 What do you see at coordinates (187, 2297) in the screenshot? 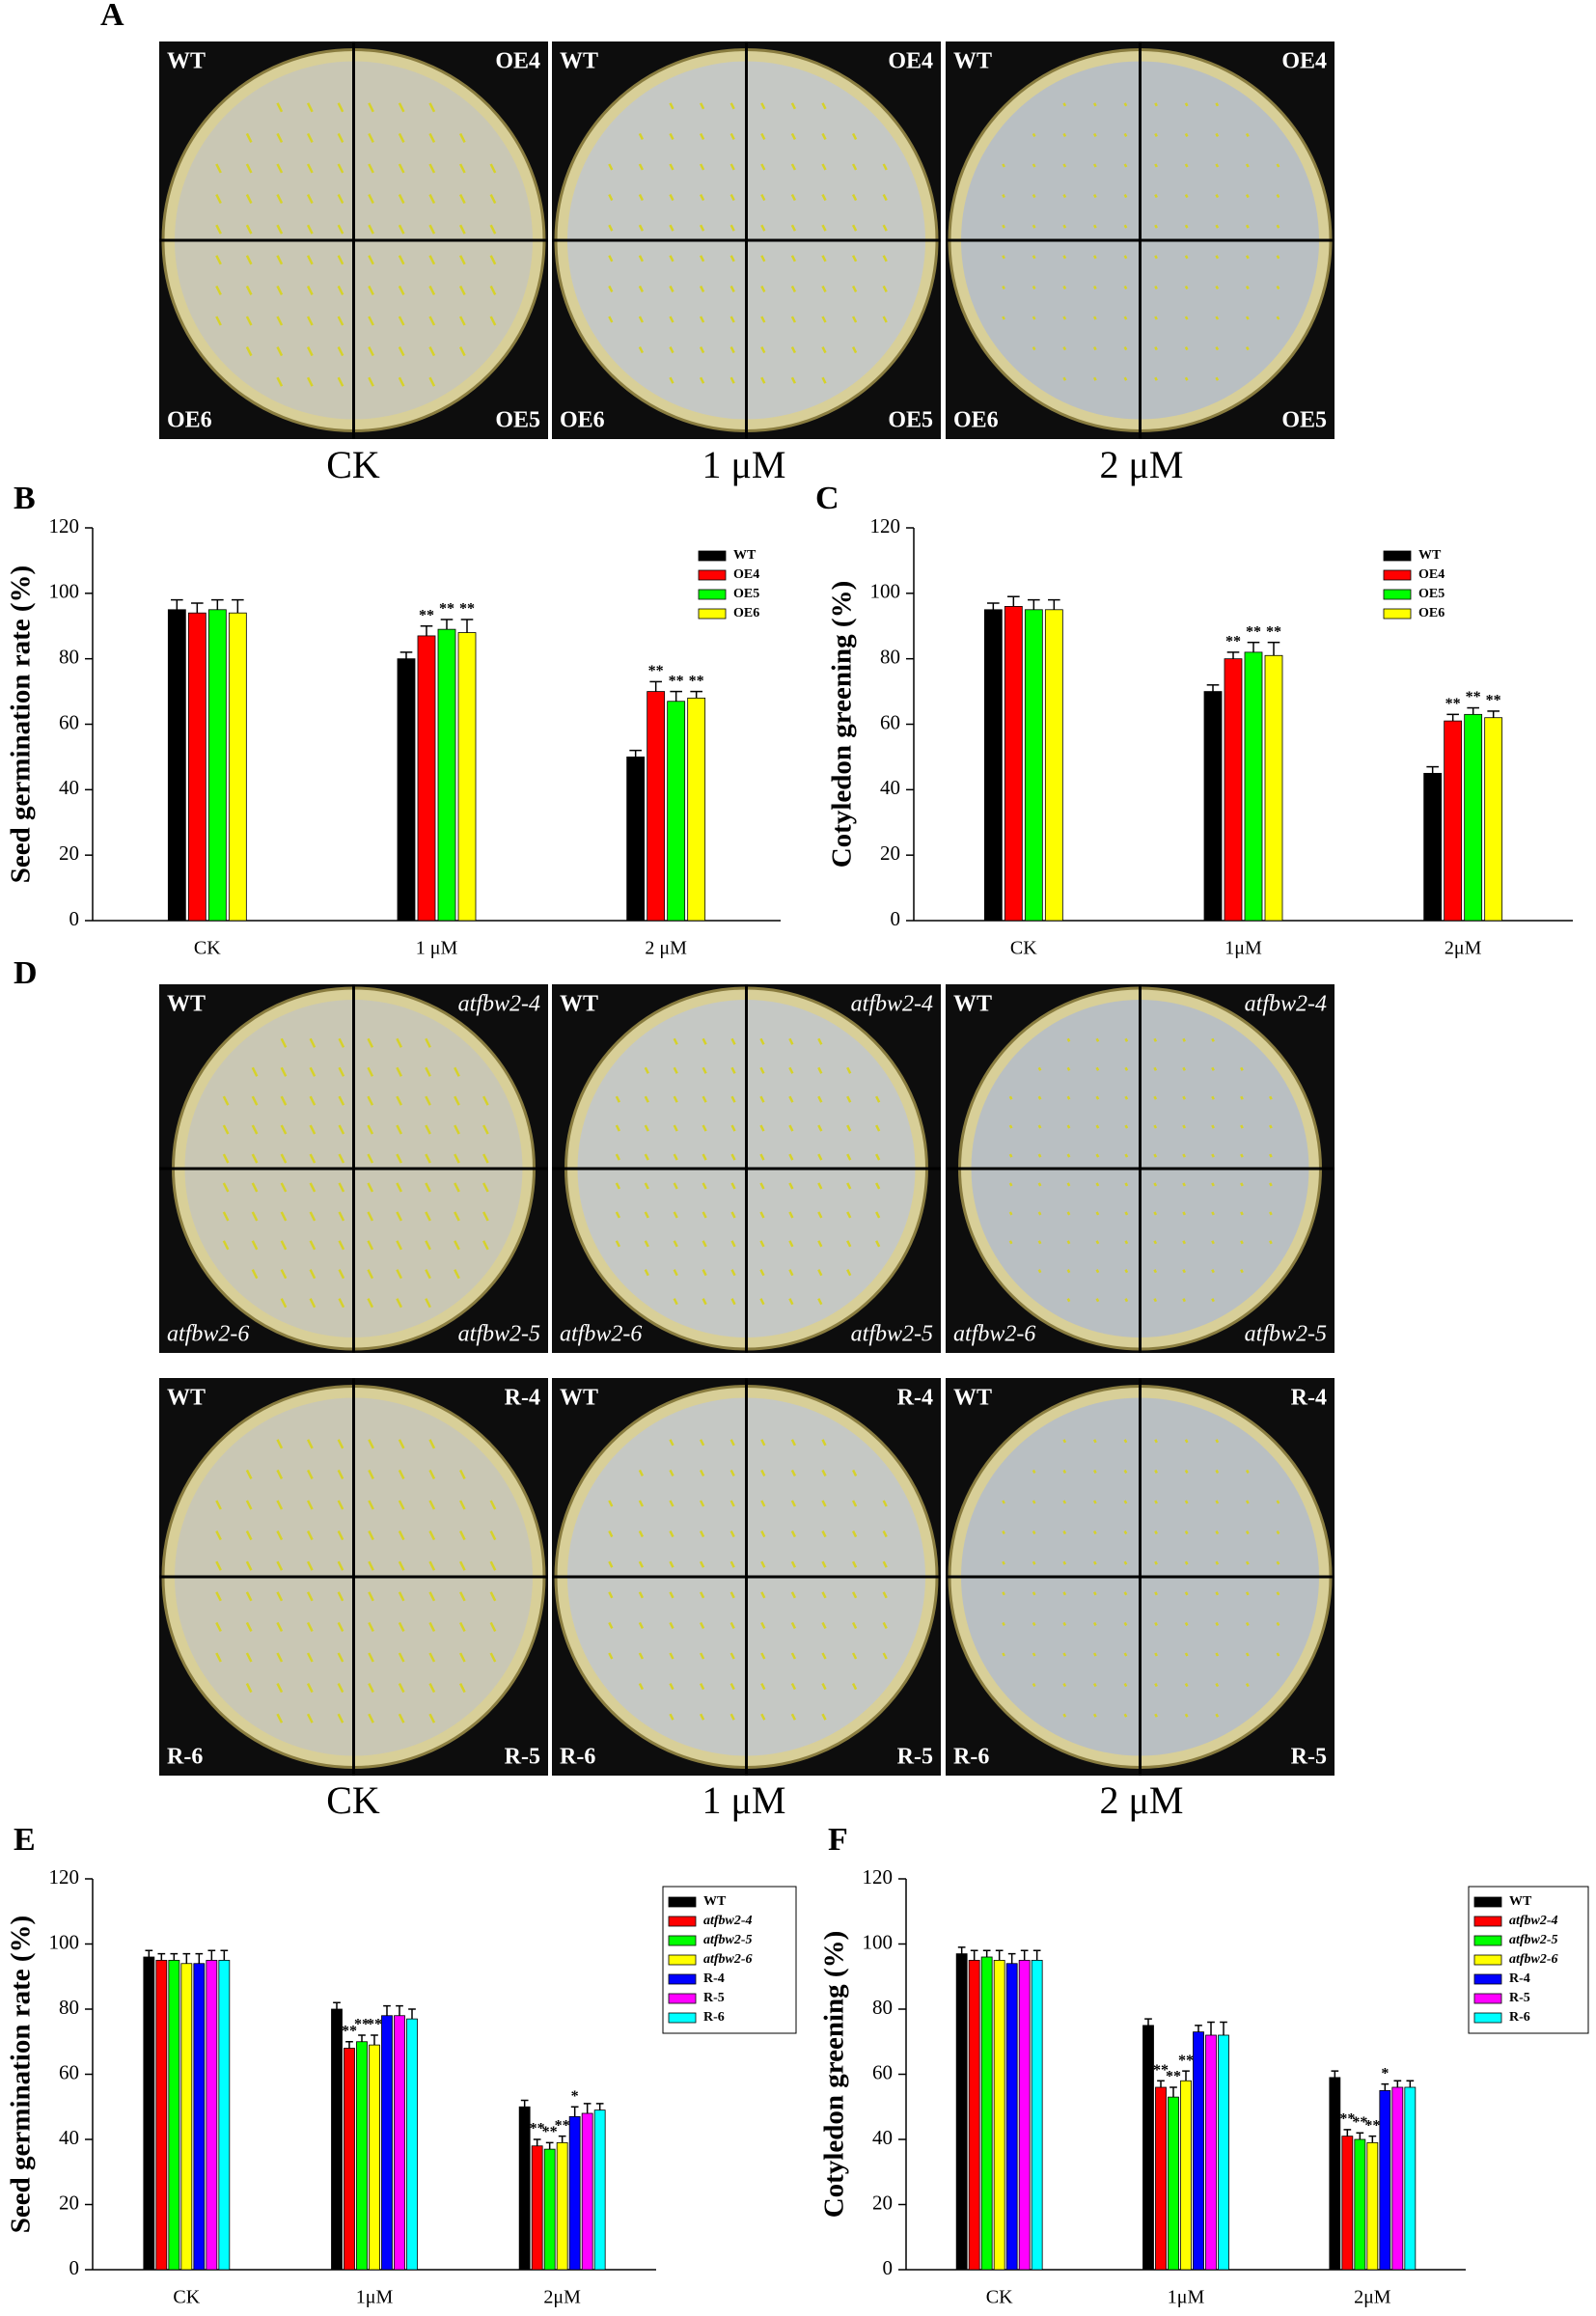
I see `x-tick-label: CK` at bounding box center [187, 2297].